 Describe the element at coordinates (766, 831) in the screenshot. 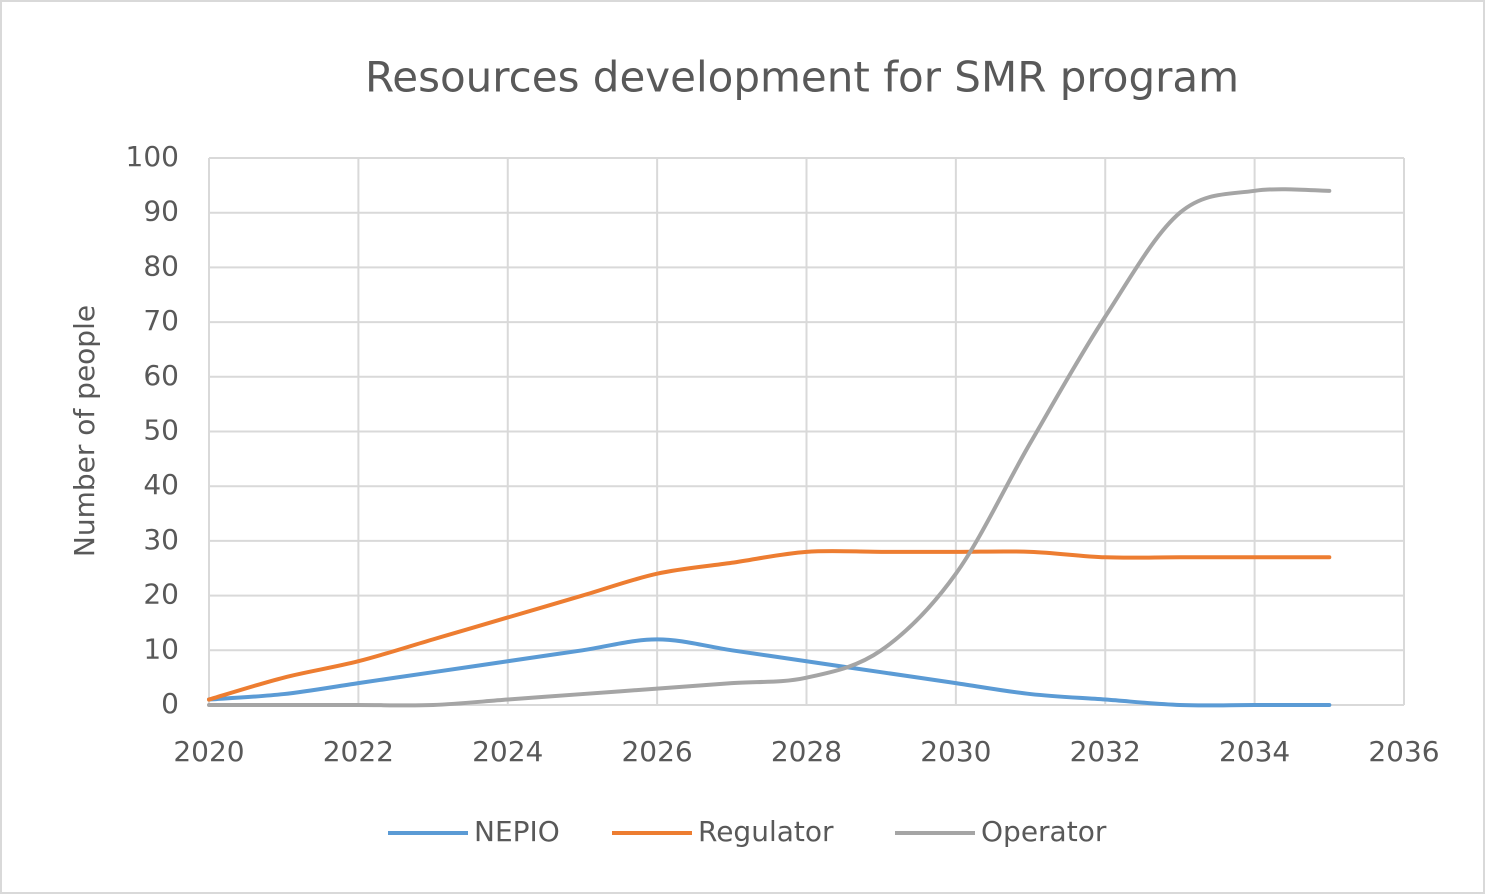

I see `legend-label: Regulator` at that location.